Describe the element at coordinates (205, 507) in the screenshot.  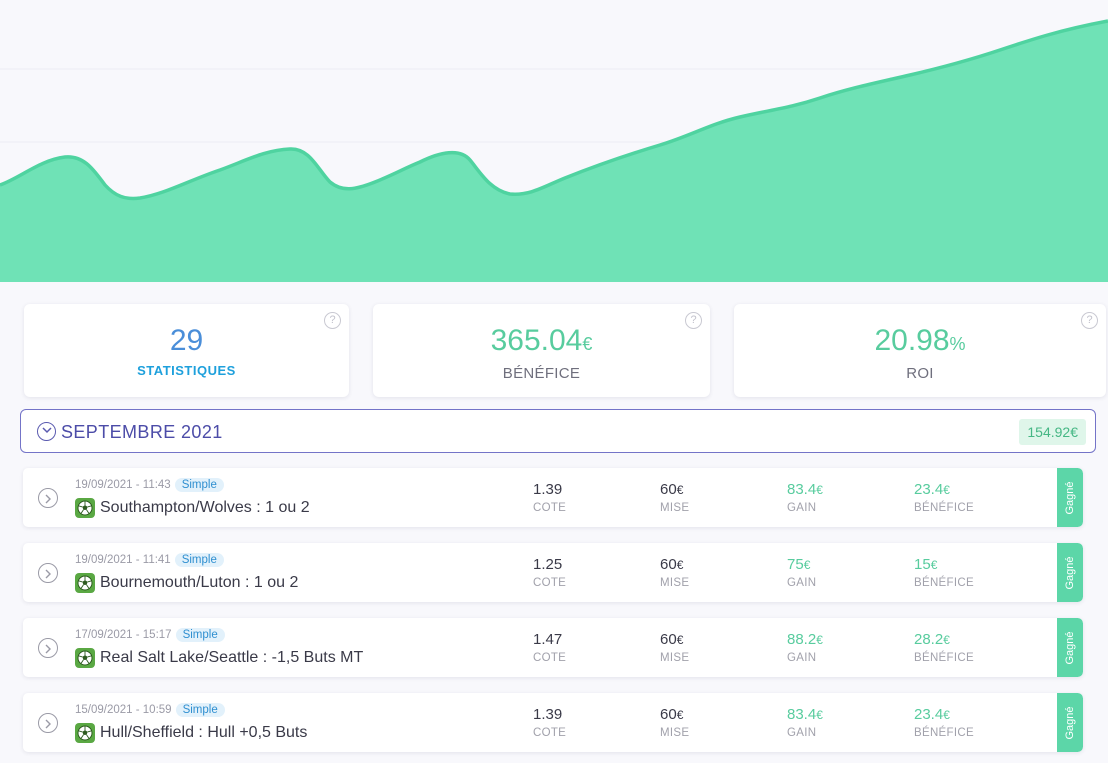
I see `bet-match: Southampton/Wolves : 1 ou 2` at that location.